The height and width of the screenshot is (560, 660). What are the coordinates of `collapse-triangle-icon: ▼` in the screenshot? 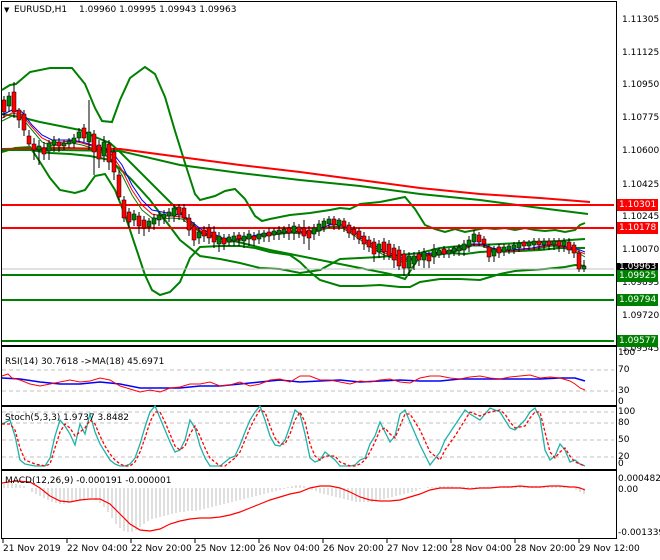 It's located at (7, 10).